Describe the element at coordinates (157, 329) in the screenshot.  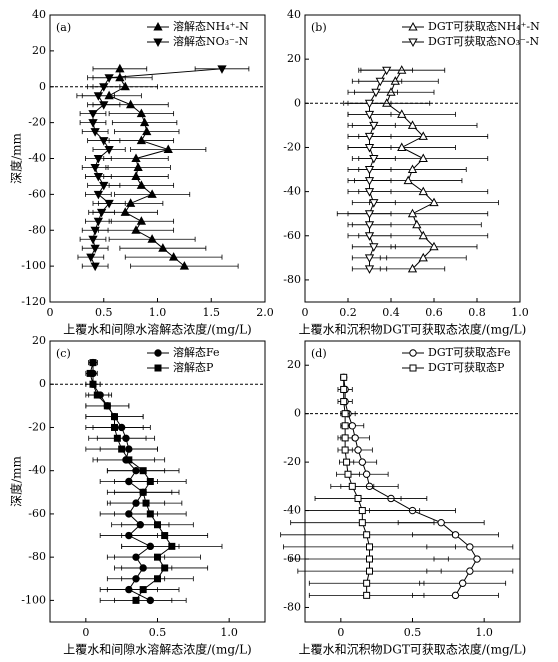
I see `x-axis-title: 上覆水和间隙水溶解态浓度/(mg/L)` at that location.